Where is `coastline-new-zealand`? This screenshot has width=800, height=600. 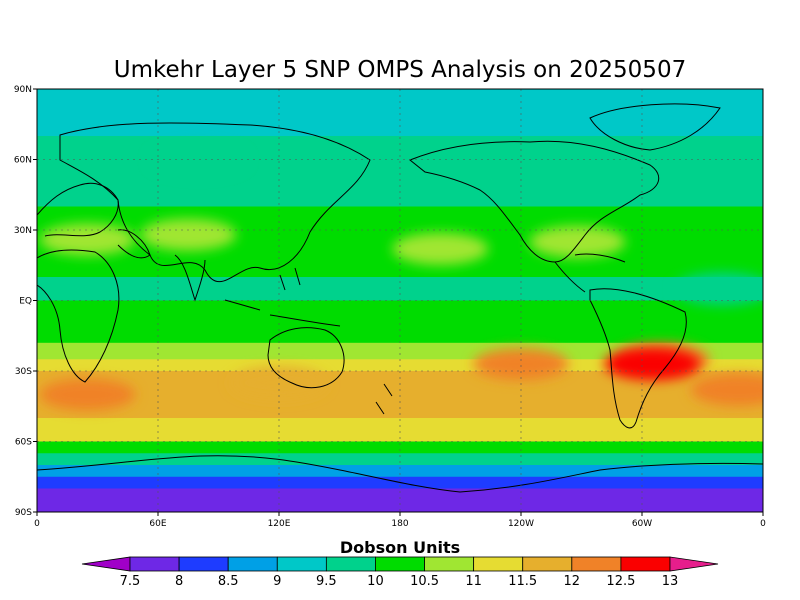 coastline-new-zealand is located at coordinates (384, 399).